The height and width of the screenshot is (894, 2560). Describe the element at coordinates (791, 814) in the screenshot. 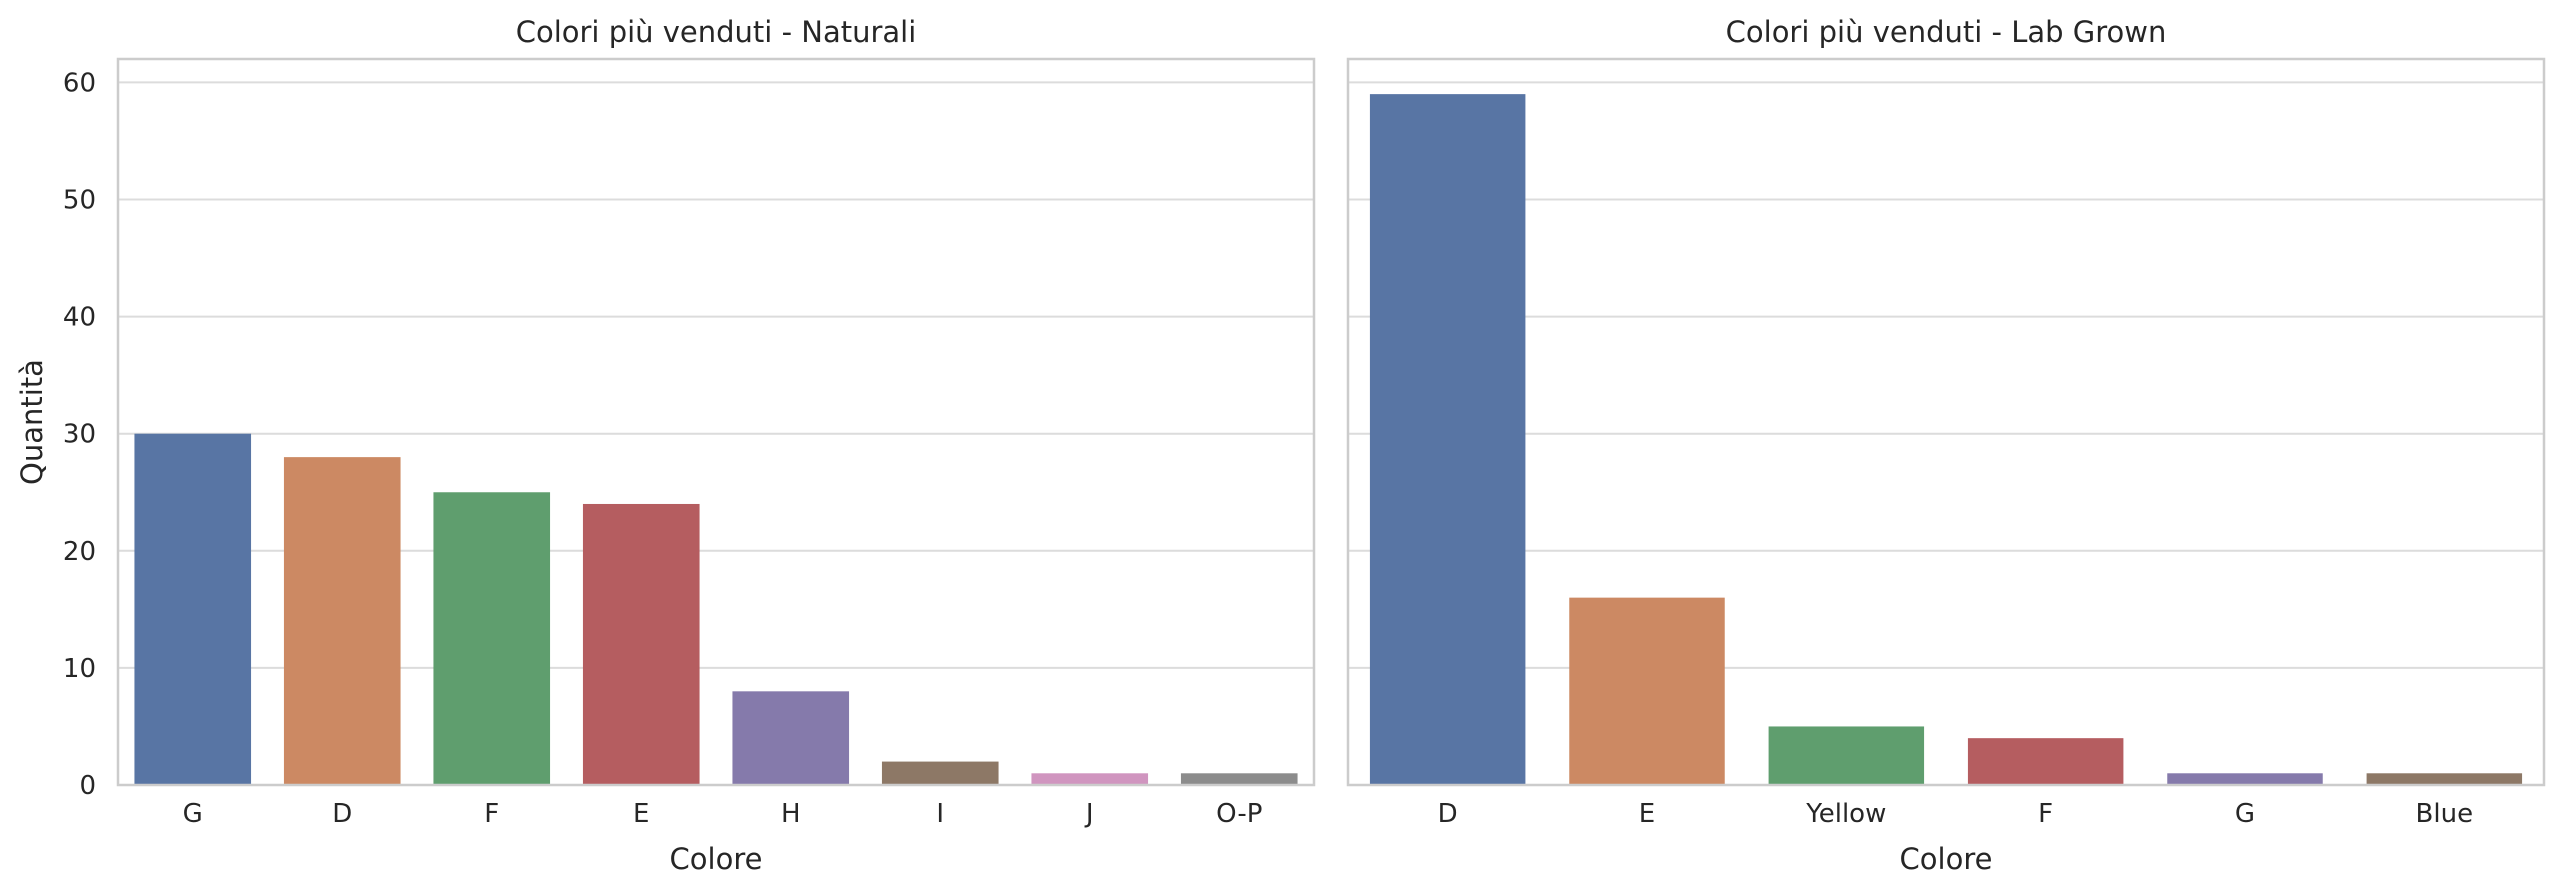

I see `x-tick-label: H` at that location.